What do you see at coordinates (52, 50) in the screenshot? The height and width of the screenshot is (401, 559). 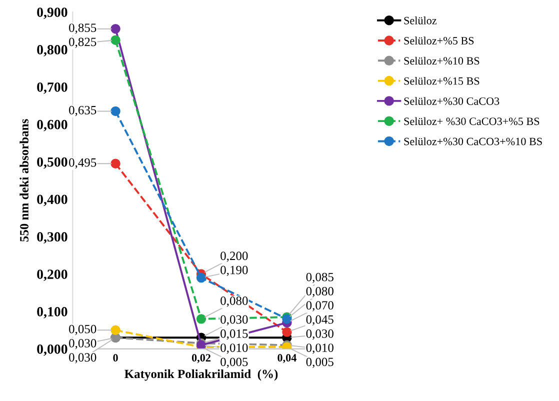 I see `y-tick-label: 0,800` at bounding box center [52, 50].